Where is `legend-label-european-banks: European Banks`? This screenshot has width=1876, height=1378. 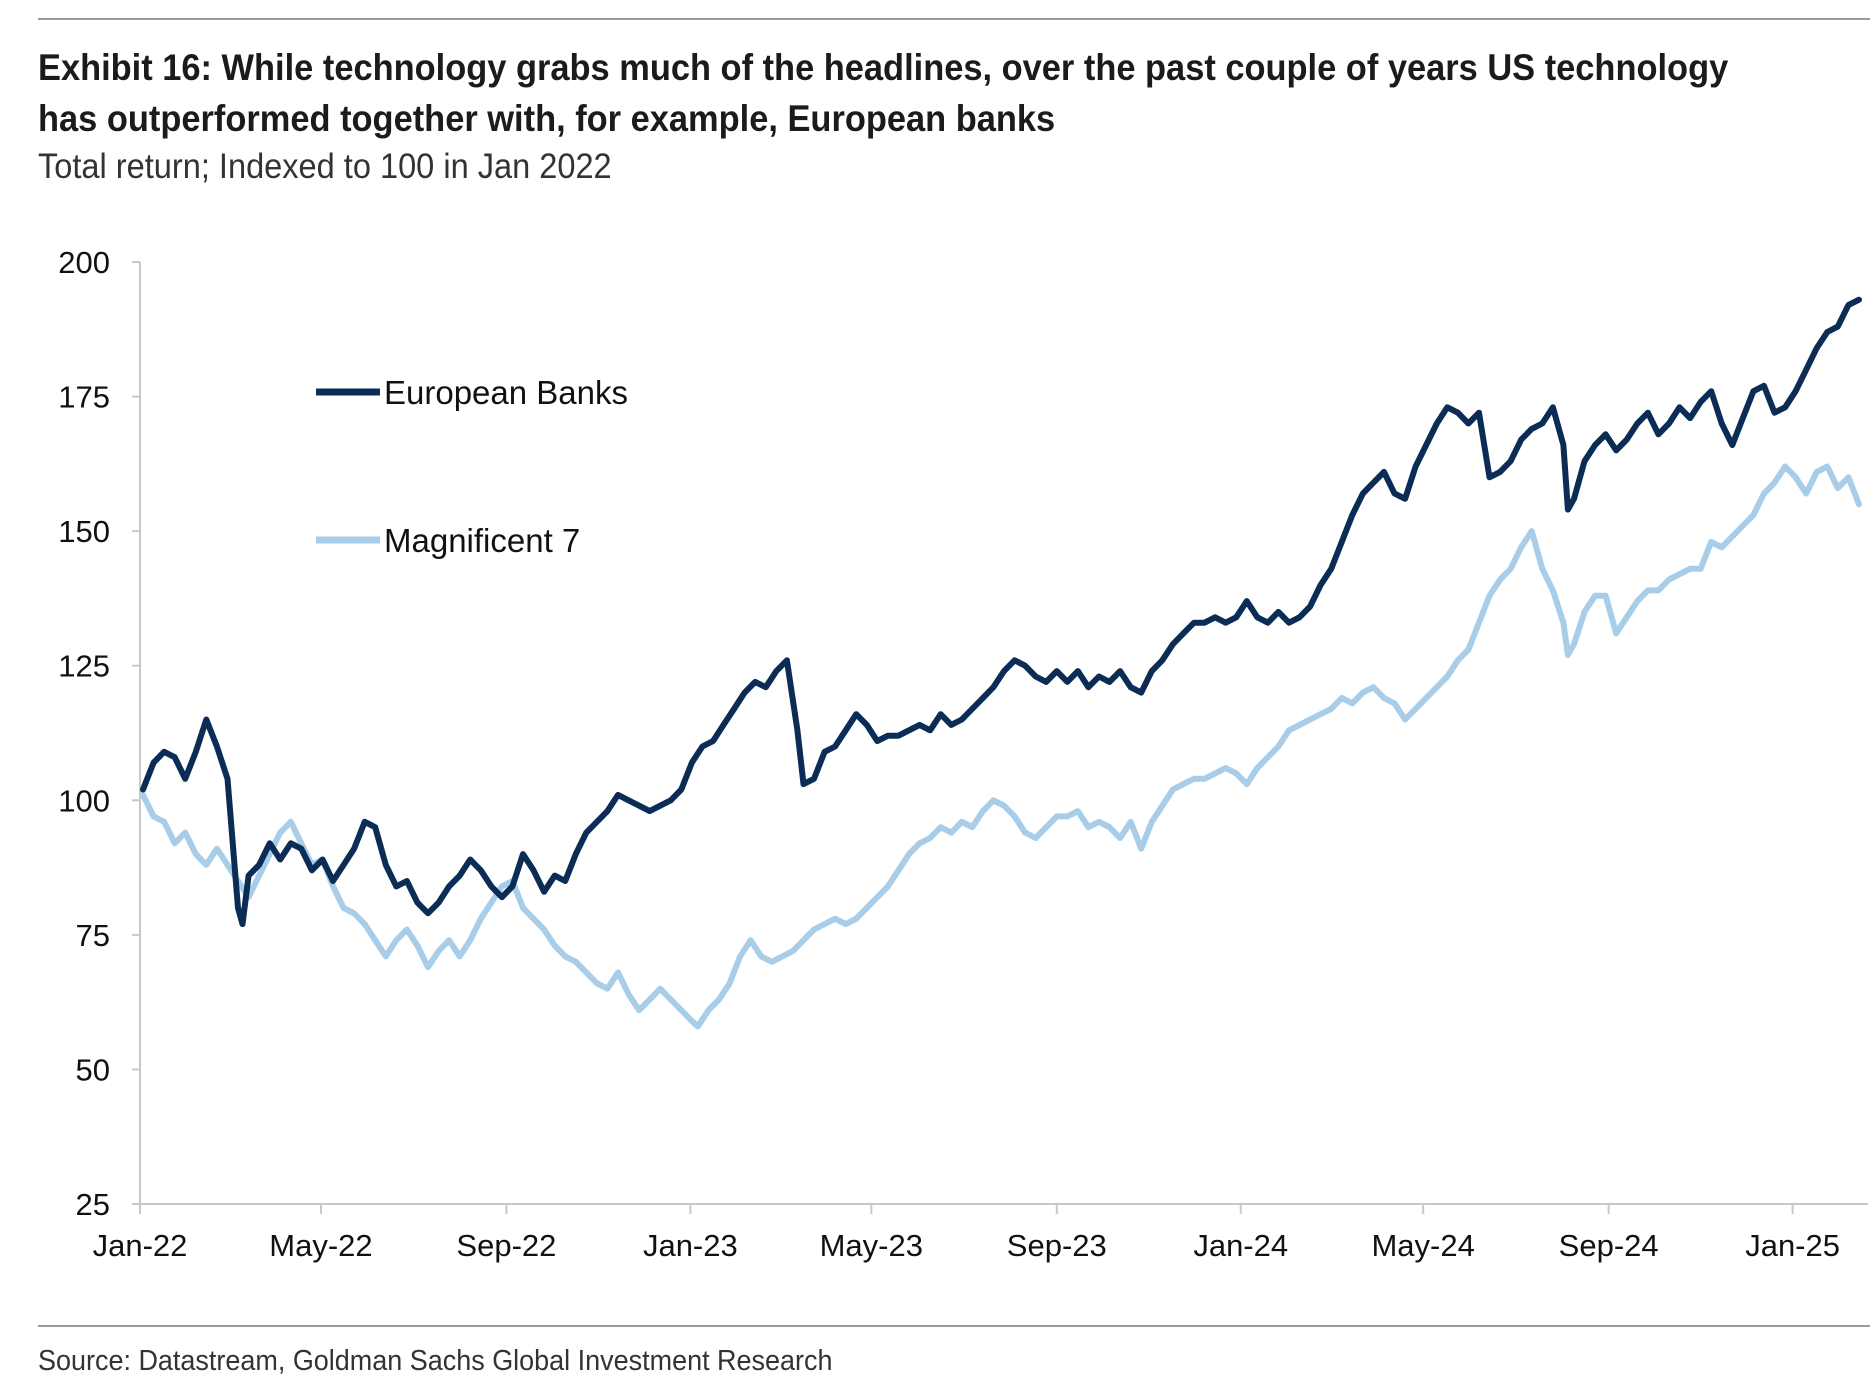 legend-label-european-banks: European Banks is located at coordinates (506, 392).